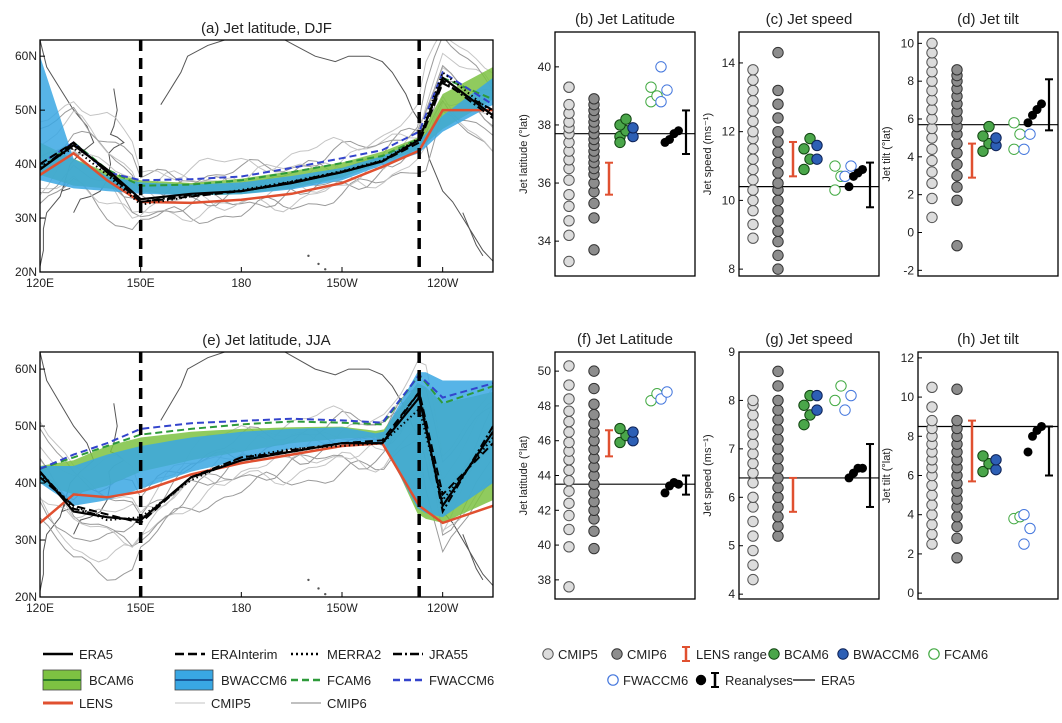 The image size is (1062, 723). What do you see at coordinates (545, 580) in the screenshot?
I see `y-tick-label: 38` at bounding box center [545, 580].